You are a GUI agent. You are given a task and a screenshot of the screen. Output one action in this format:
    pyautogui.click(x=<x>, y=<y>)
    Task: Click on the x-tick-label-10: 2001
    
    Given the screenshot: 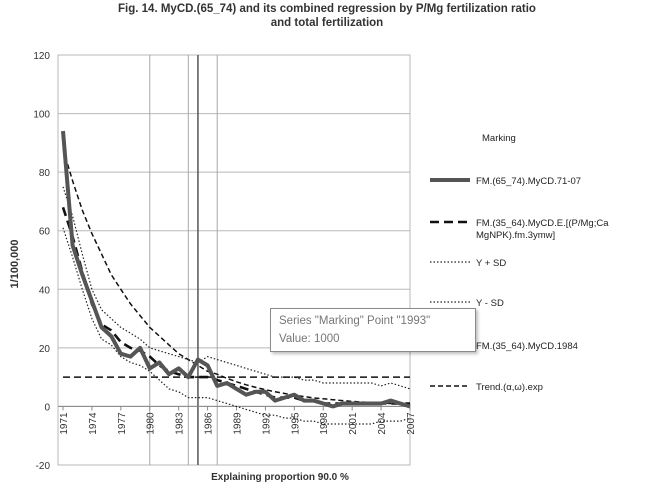 What is the action you would take?
    pyautogui.click(x=353, y=423)
    